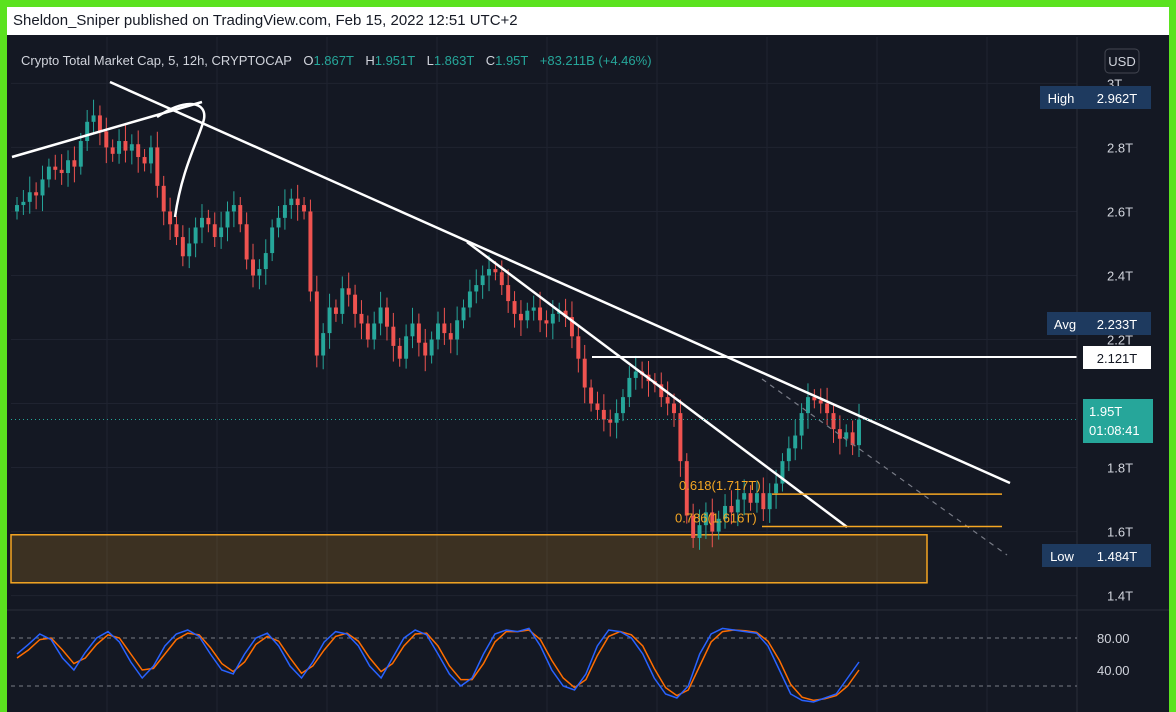 This screenshot has height=712, width=1176. I want to click on price-value: 1.95T, so click(1105, 411).